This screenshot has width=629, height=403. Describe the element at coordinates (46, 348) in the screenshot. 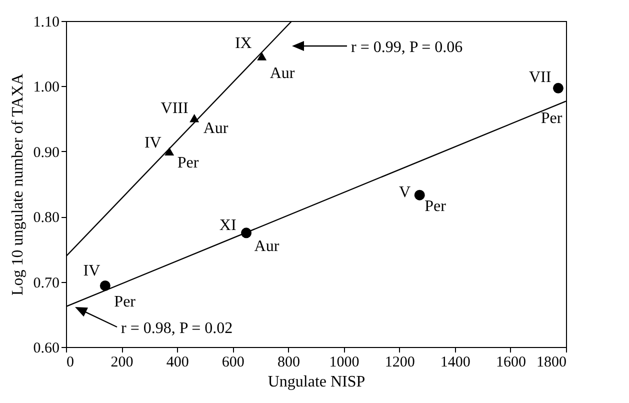

I see `y-tick-label: 0.60` at that location.